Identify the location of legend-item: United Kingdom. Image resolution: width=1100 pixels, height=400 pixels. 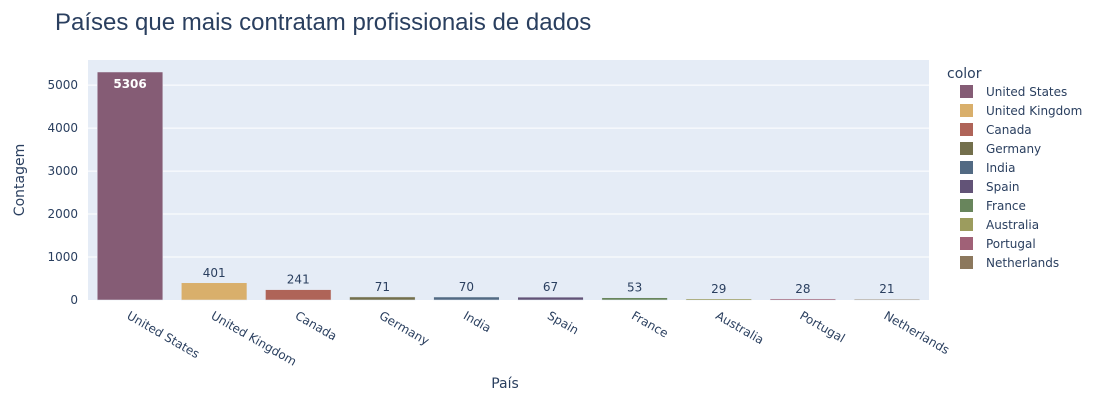
(1021, 111).